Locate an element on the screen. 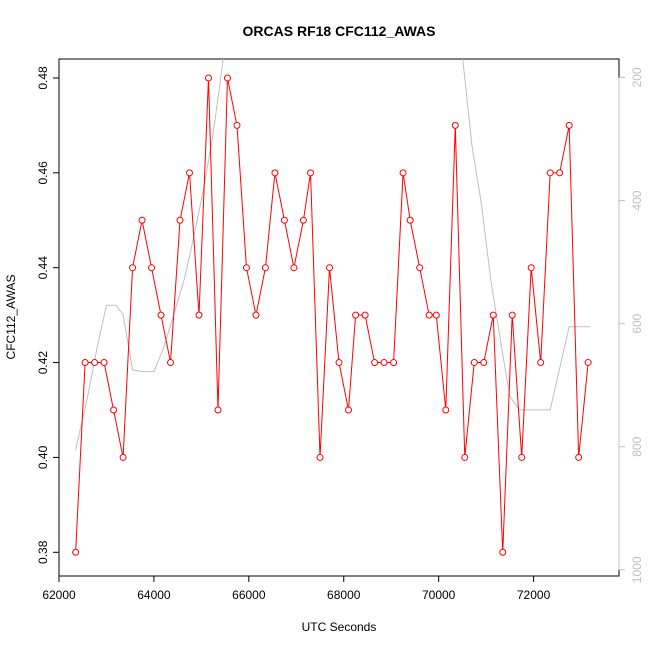 Image resolution: width=650 pixels, height=655 pixels. x-tick-label: 70000 is located at coordinates (439, 595).